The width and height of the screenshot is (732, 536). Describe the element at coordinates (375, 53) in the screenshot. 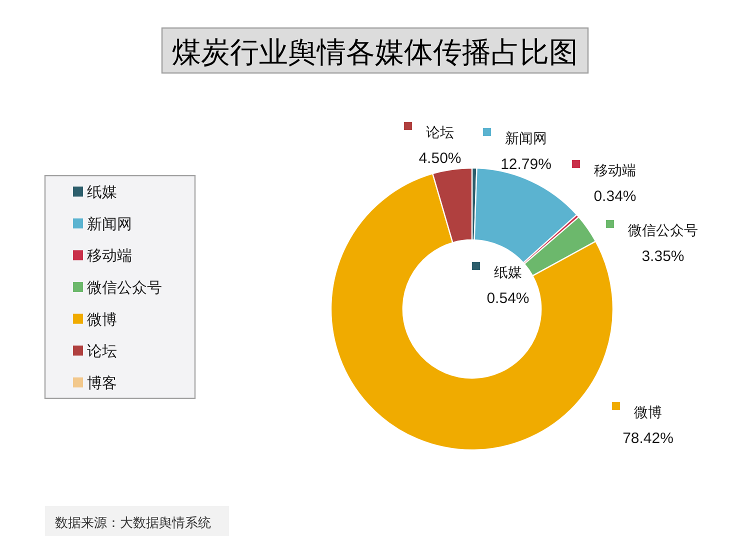

I see `title: 煤炭行业舆情各媒体传播占比图` at that location.